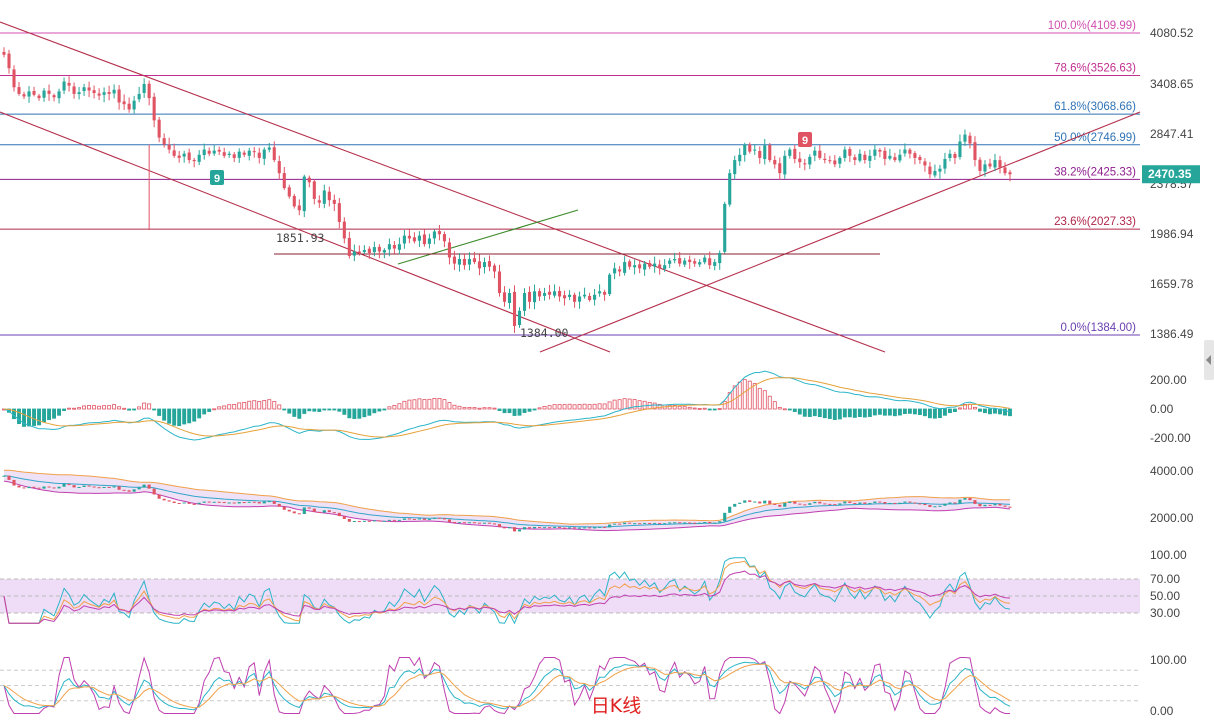 This screenshot has height=725, width=1214. What do you see at coordinates (1168, 660) in the screenshot?
I see `kdj-tick-label: 100.00` at bounding box center [1168, 660].